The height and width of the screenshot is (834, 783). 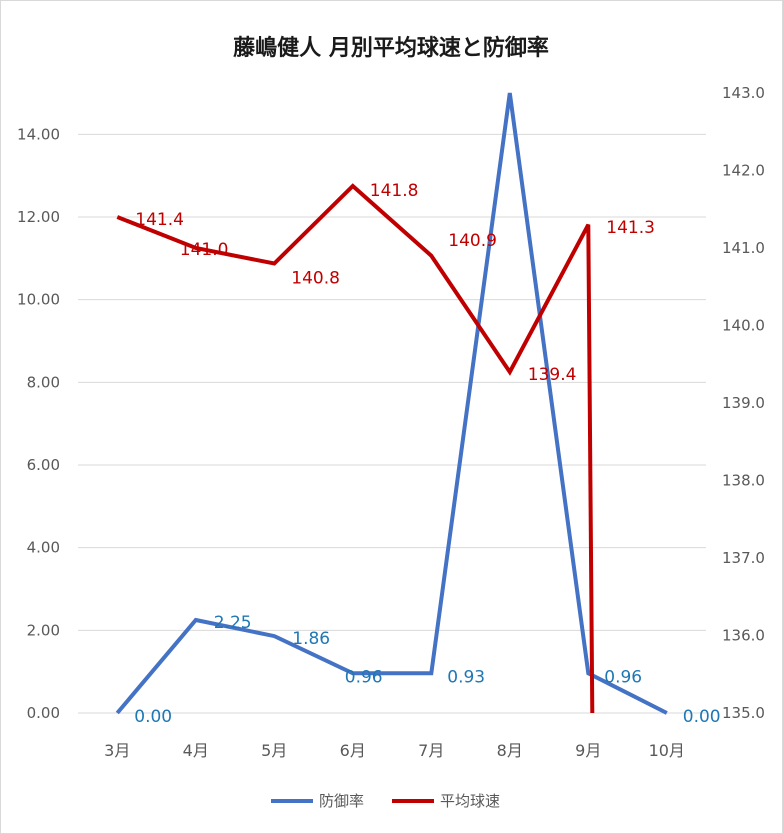 I want to click on legend: 防御率 平均球速, so click(x=385, y=801).